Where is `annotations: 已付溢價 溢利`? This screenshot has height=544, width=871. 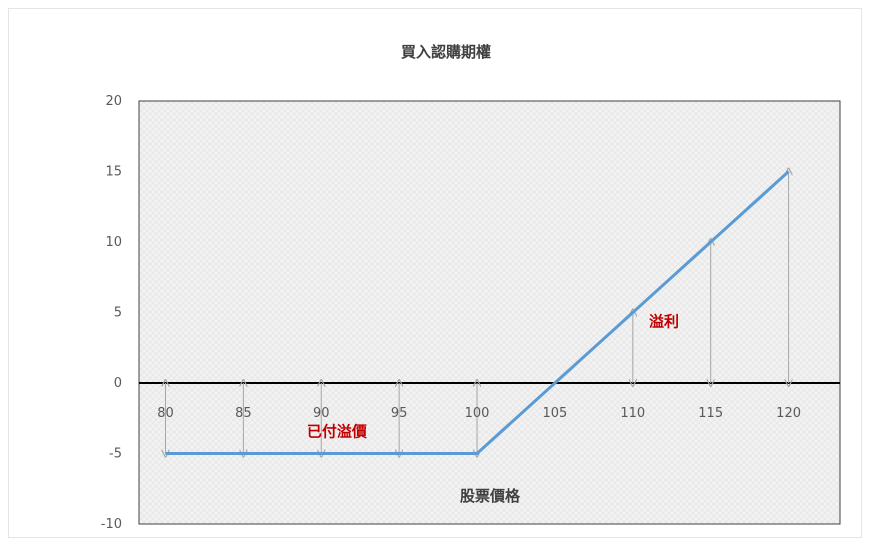
annotations: 已付溢價 溢利 is located at coordinates (493, 377).